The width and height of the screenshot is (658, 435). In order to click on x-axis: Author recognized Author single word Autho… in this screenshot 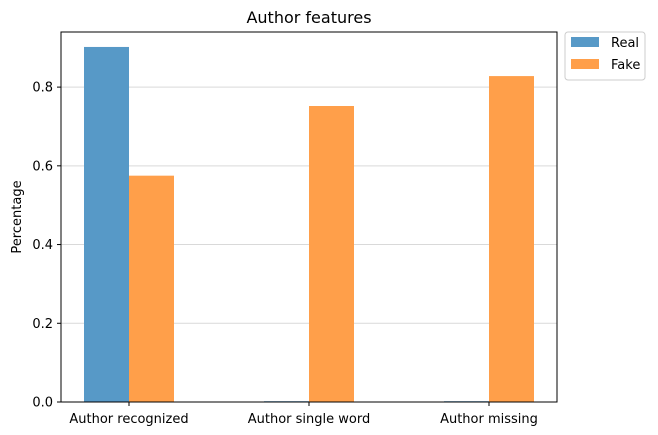, I will do `click(303, 414)`.